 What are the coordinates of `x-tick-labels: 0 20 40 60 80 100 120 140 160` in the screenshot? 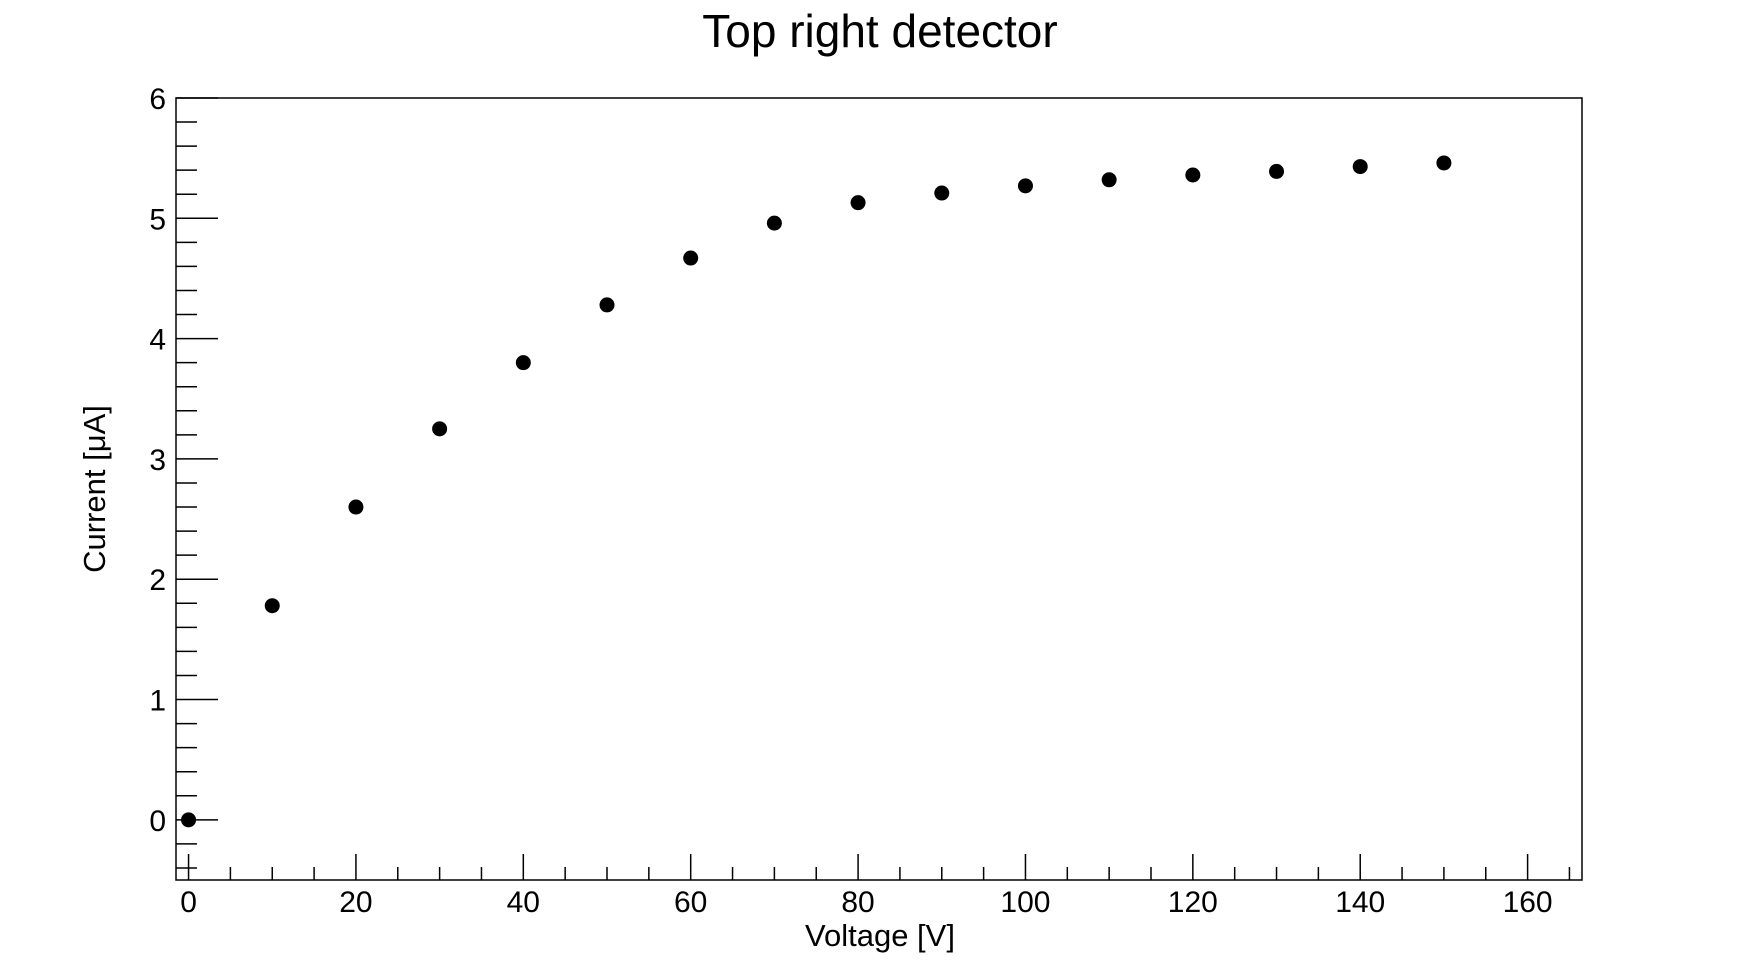 It's located at (866, 902).